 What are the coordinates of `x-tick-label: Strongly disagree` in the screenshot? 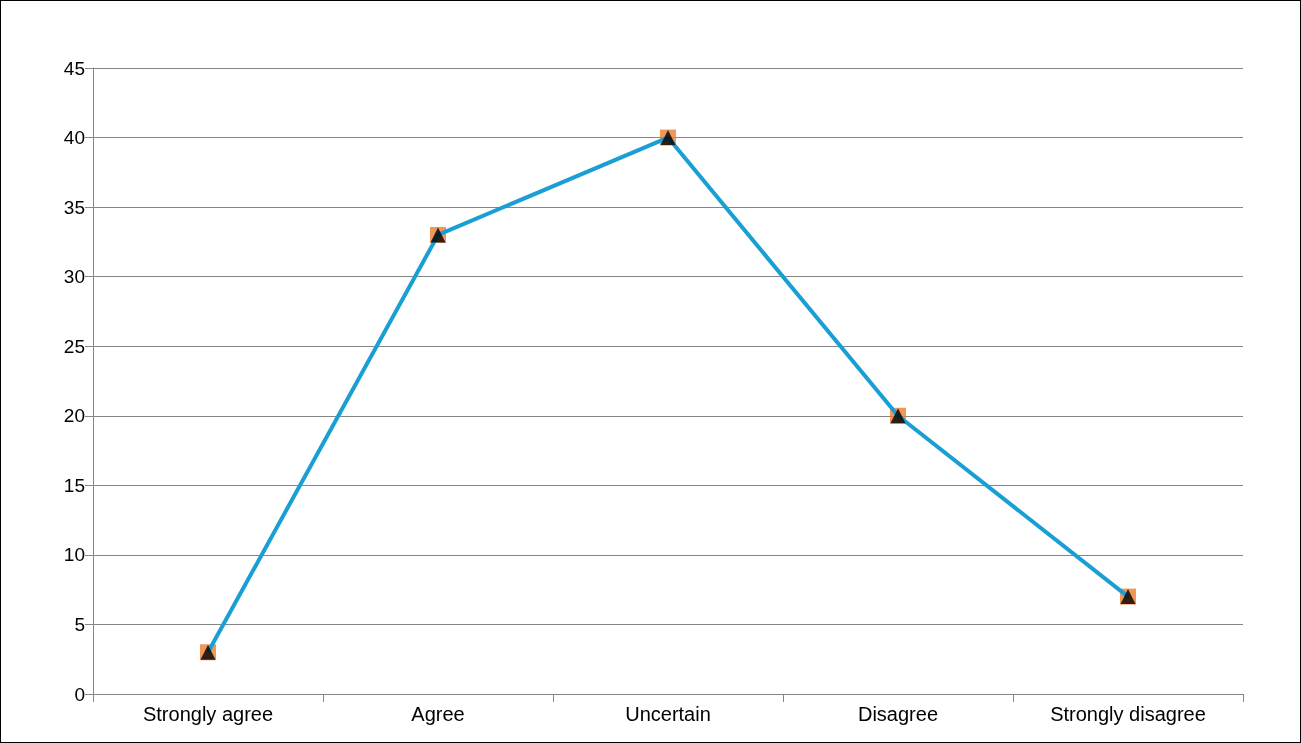 It's located at (1128, 714).